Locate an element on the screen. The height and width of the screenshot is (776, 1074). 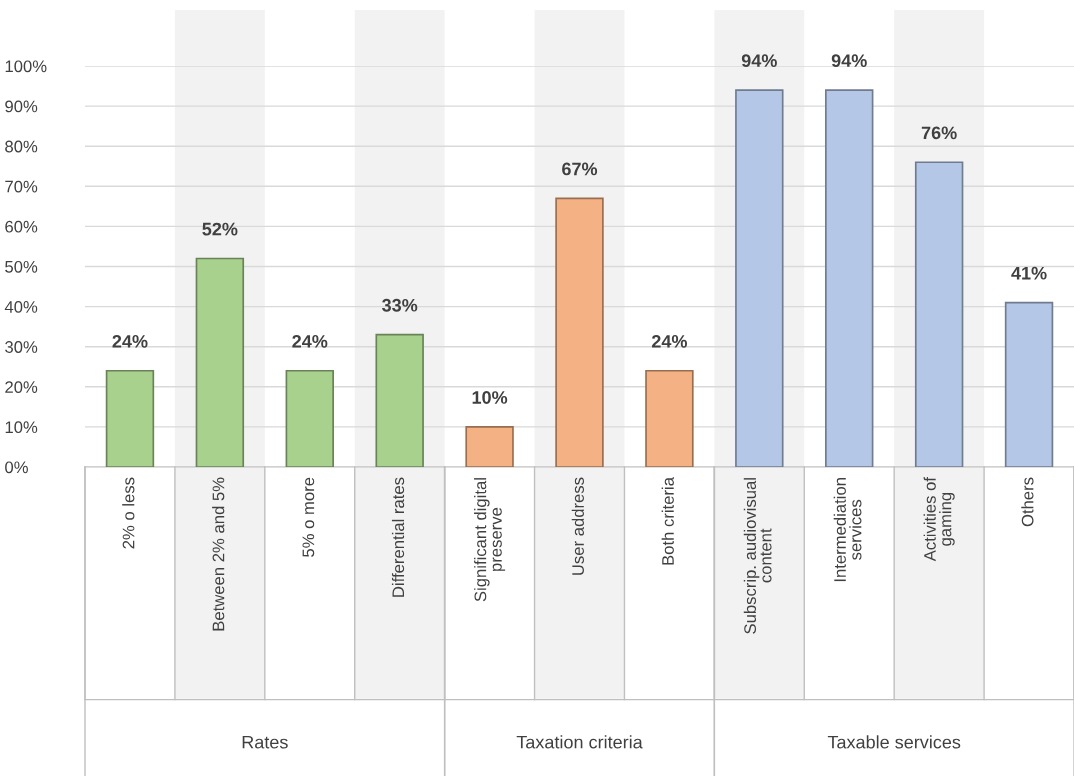
data-label: 67% is located at coordinates (580, 169).